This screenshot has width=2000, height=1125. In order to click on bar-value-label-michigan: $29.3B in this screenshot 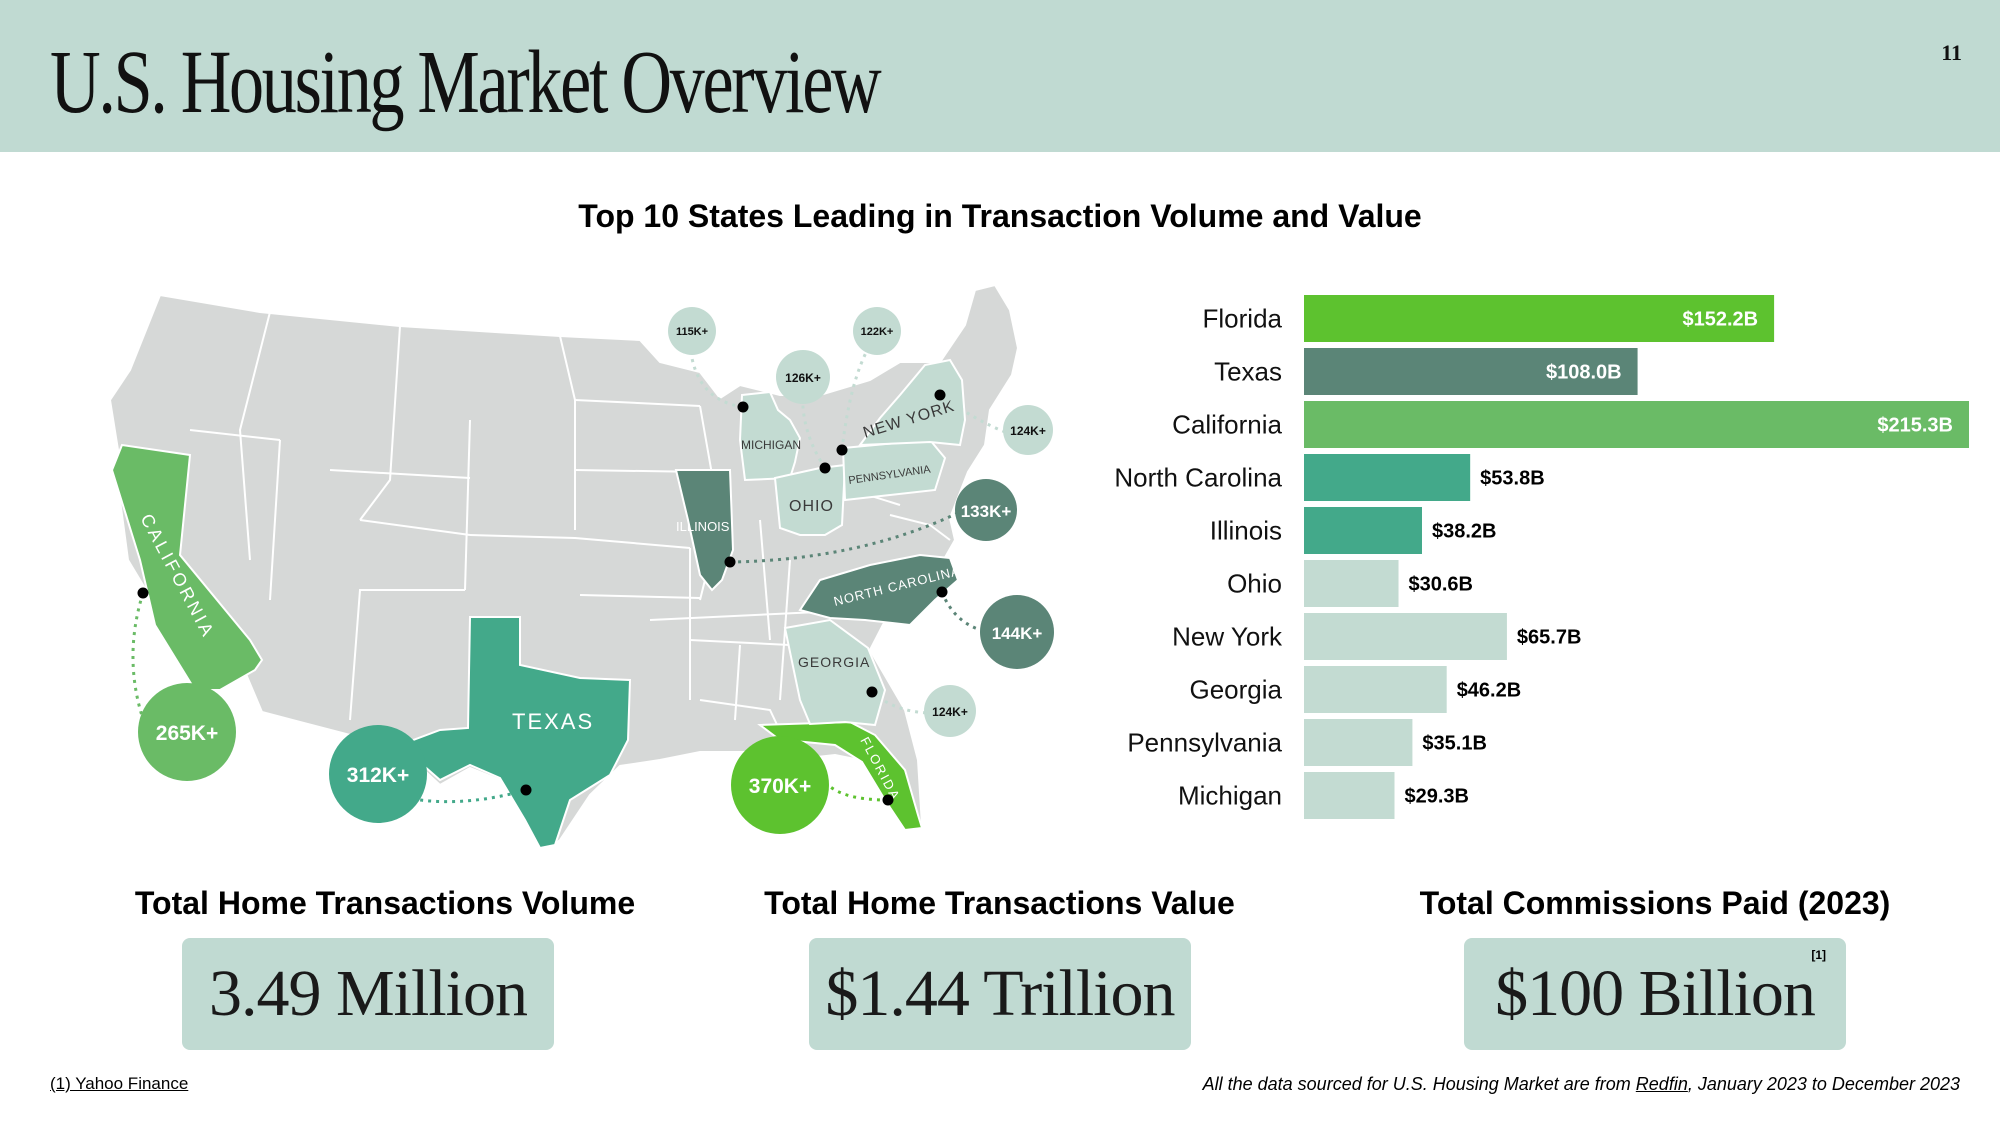, I will do `click(1436, 797)`.